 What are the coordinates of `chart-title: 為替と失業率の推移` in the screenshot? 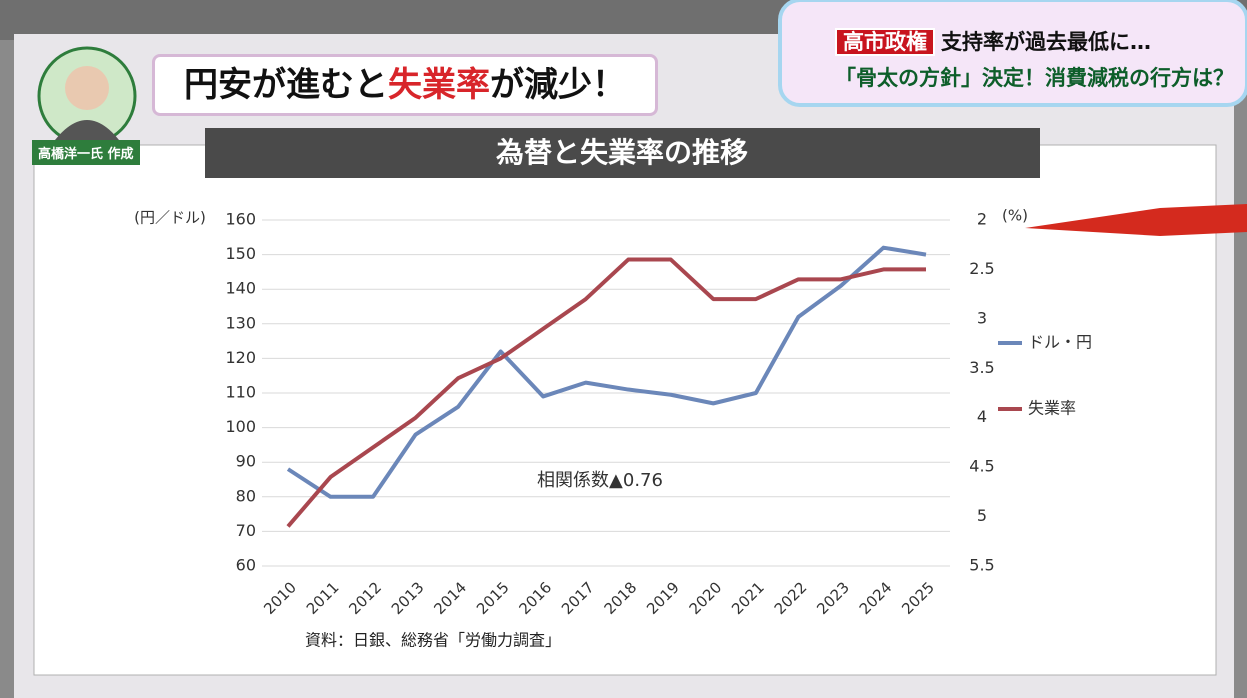 It's located at (622, 152).